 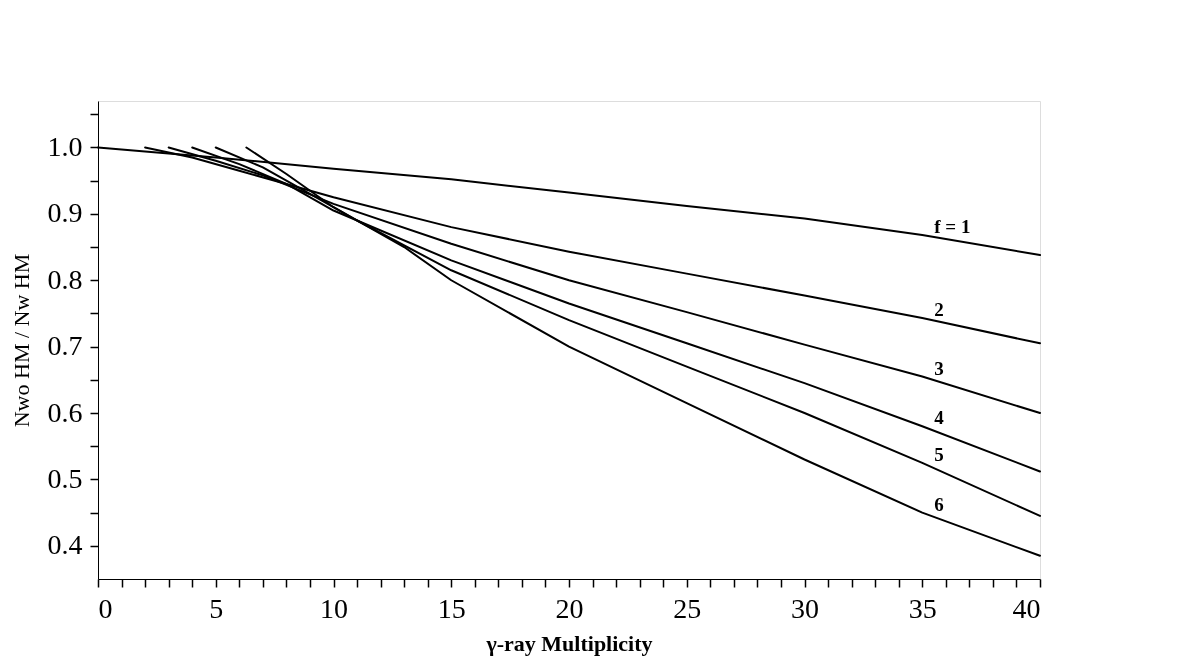 What do you see at coordinates (569, 608) in the screenshot?
I see `x-tick-label: 20` at bounding box center [569, 608].